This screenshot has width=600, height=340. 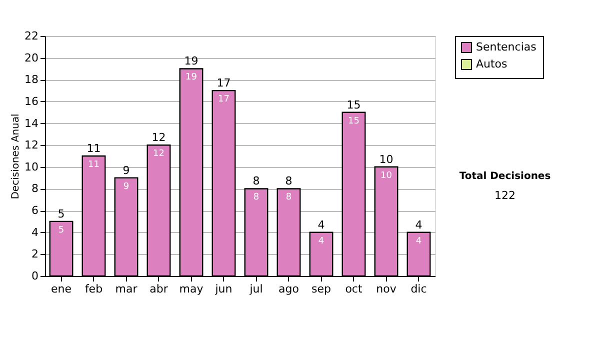 What do you see at coordinates (31, 167) in the screenshot?
I see `y-tick-label: 10` at bounding box center [31, 167].